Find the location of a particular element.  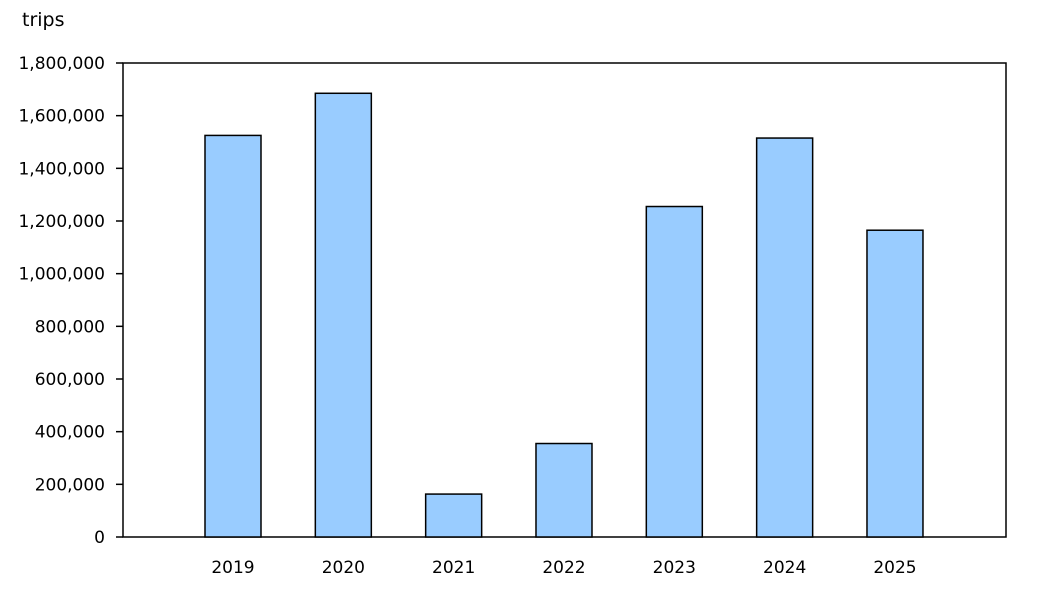

x-tick-label-2024: 2024 is located at coordinates (784, 568).